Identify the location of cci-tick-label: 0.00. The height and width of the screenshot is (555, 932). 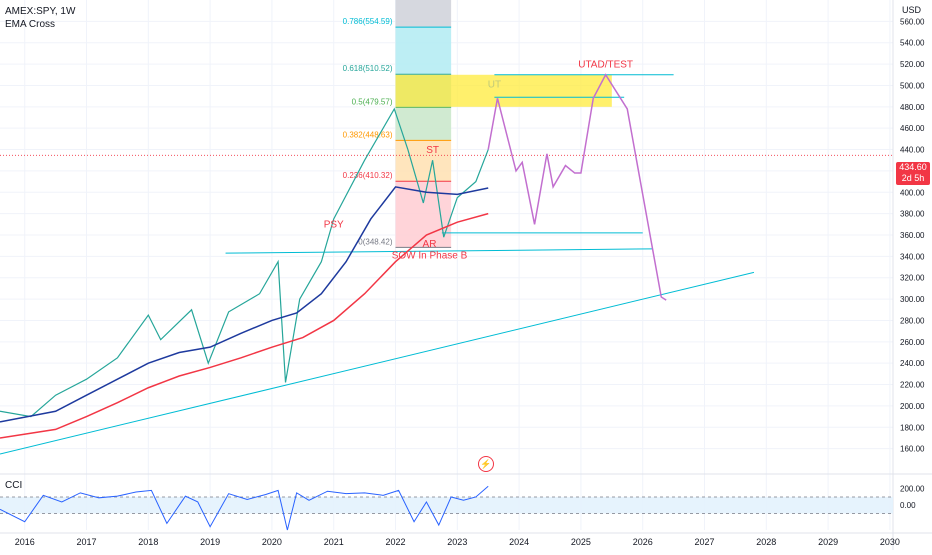
(908, 505).